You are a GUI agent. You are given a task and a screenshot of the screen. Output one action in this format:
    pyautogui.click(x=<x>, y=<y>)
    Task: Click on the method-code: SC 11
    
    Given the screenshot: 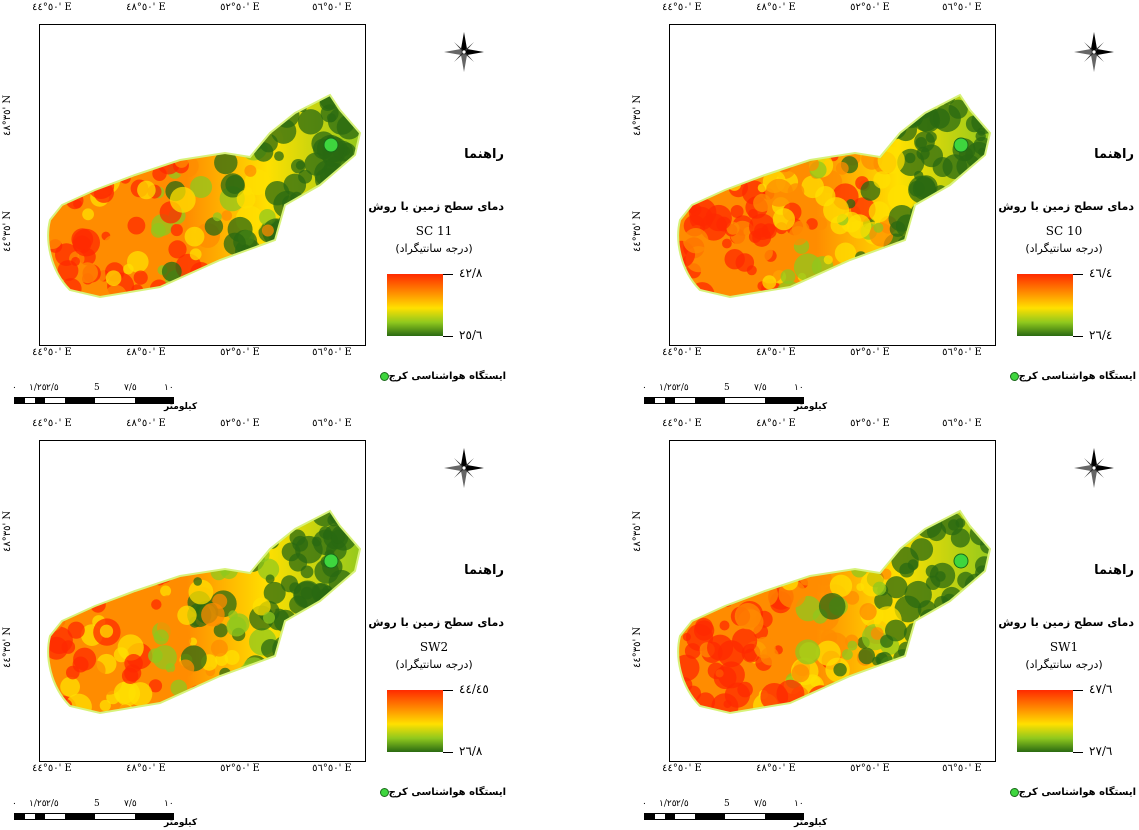 What is the action you would take?
    pyautogui.click(x=434, y=231)
    